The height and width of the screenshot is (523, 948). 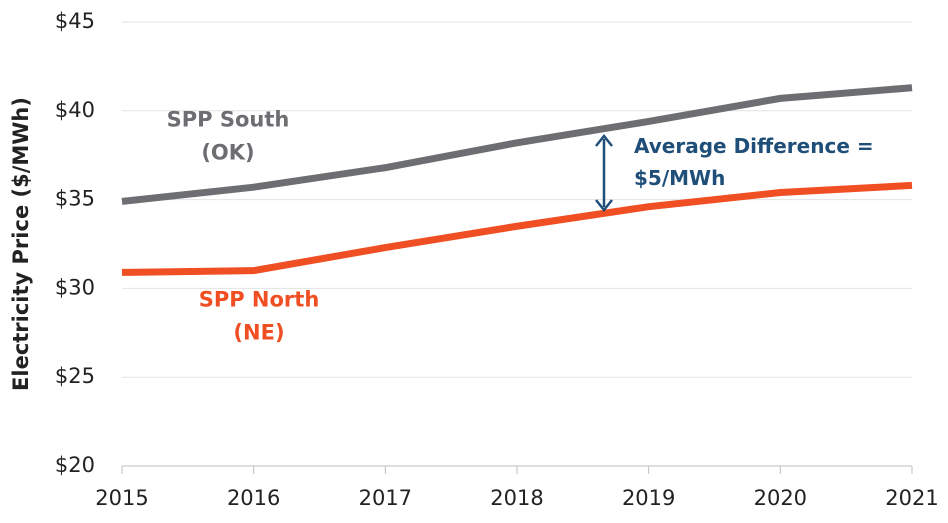 I want to click on y-tick-label: $35, so click(x=75, y=199).